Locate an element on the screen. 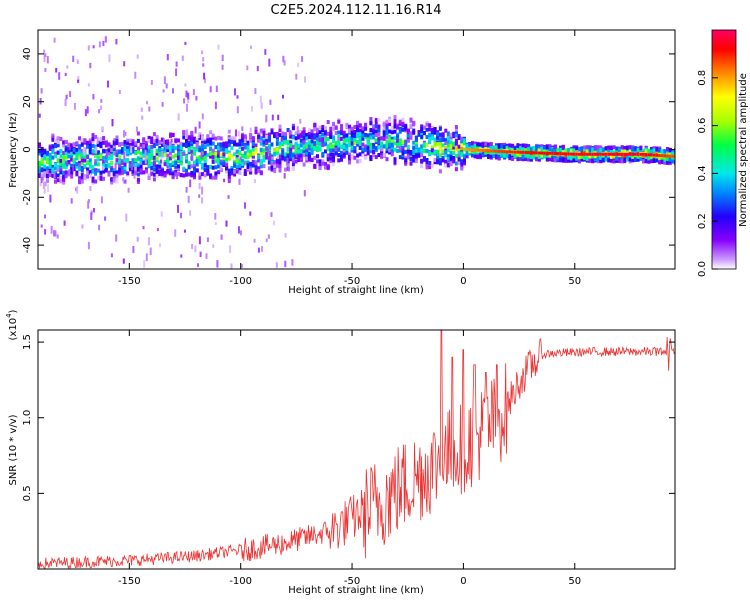 This screenshot has width=750, height=600. svg-text: (x104) is located at coordinates (12, 324).